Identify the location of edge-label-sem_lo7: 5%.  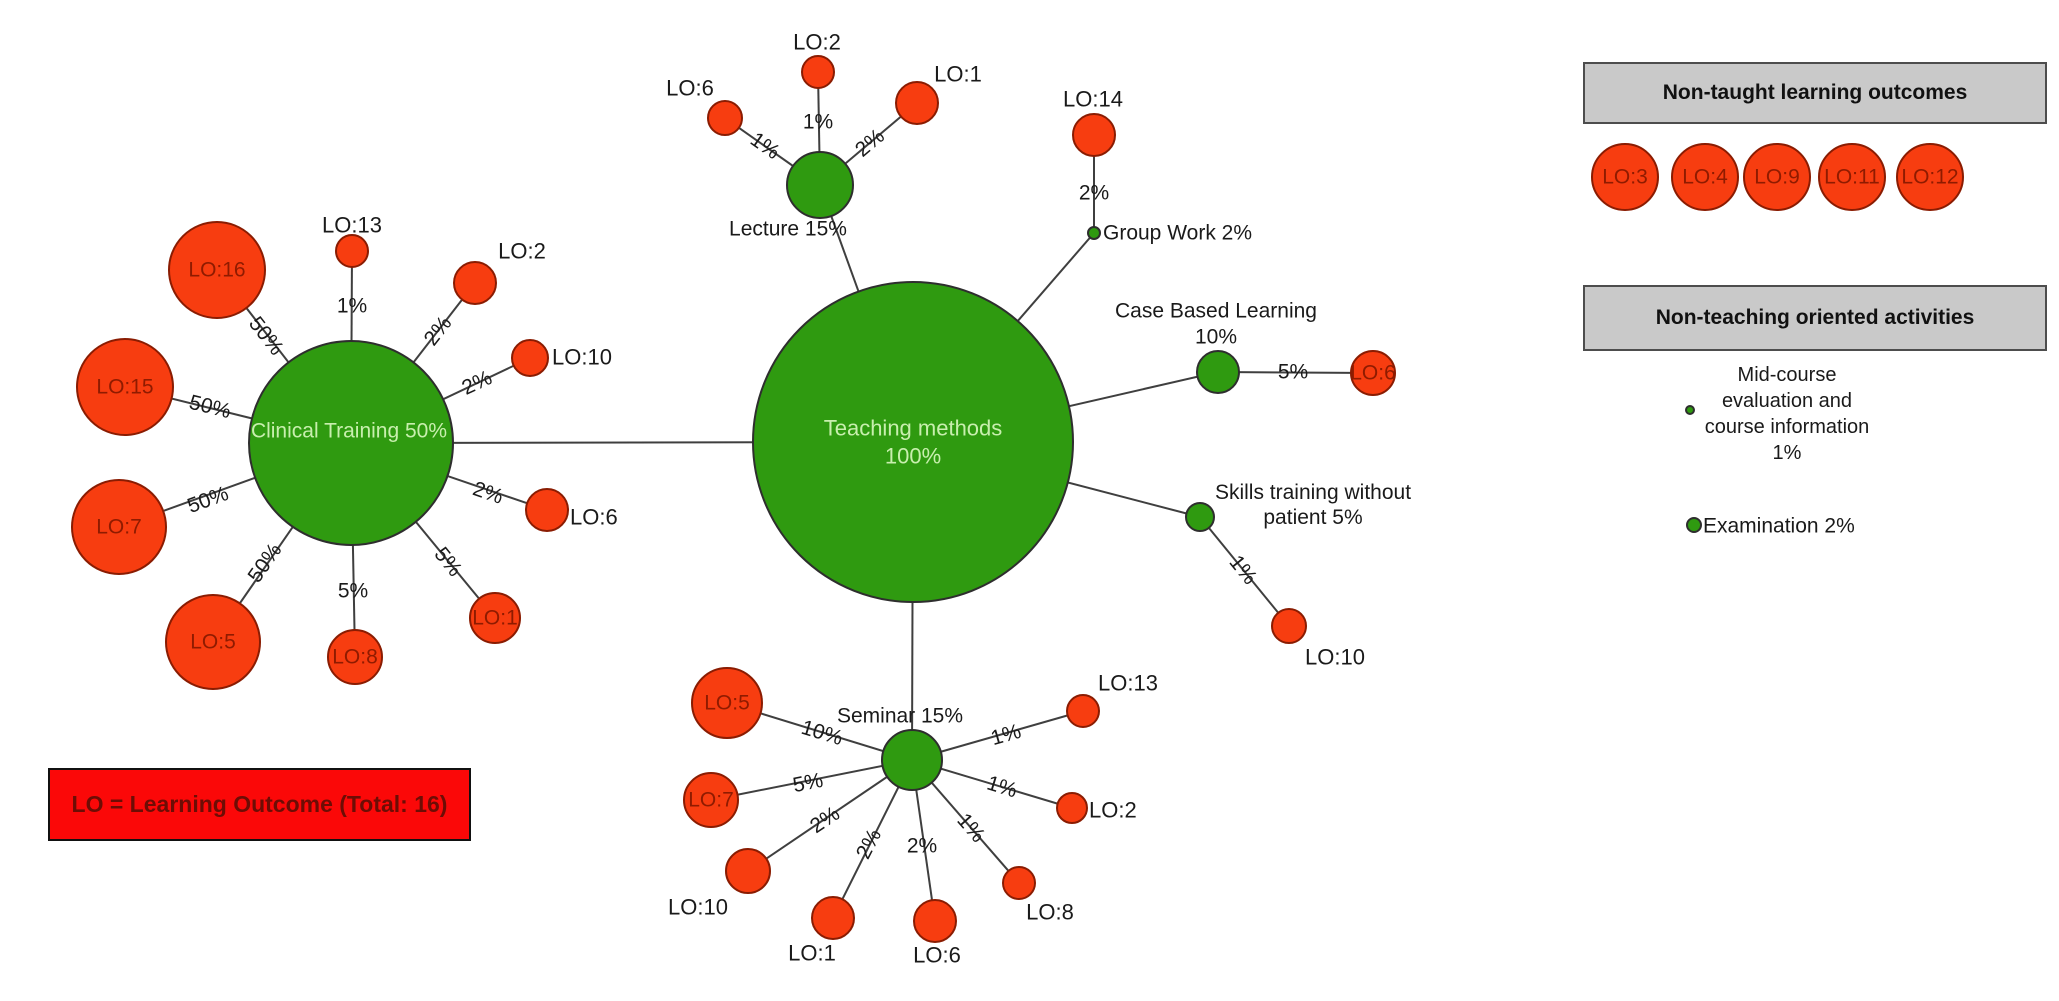
(808, 783).